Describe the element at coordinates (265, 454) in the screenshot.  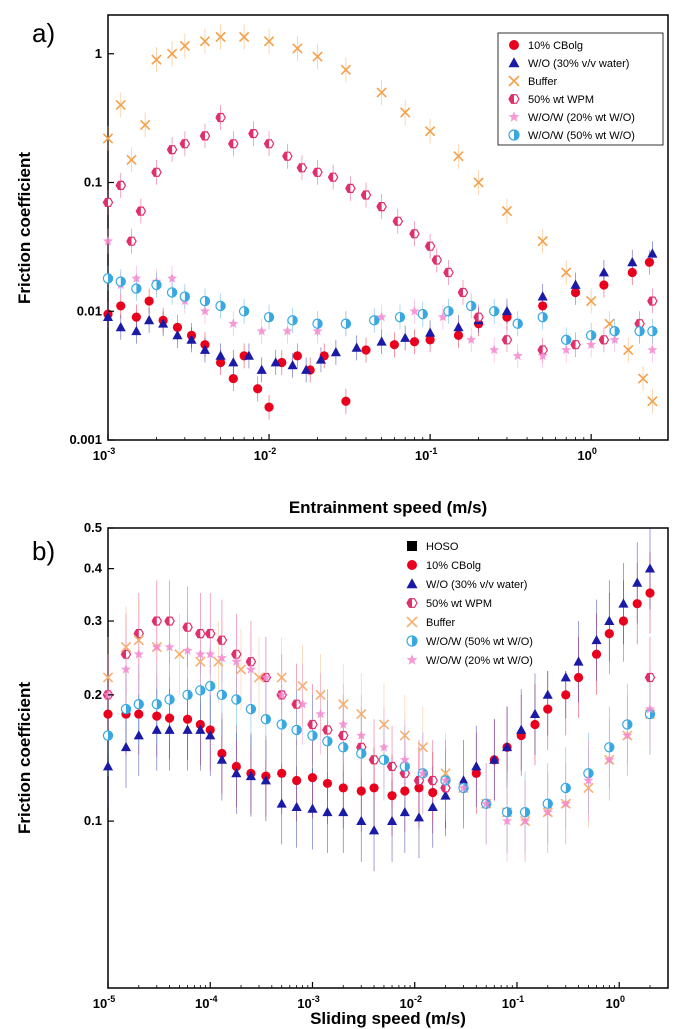
I see `panel-a-x-tick-label: 10⁻²` at that location.